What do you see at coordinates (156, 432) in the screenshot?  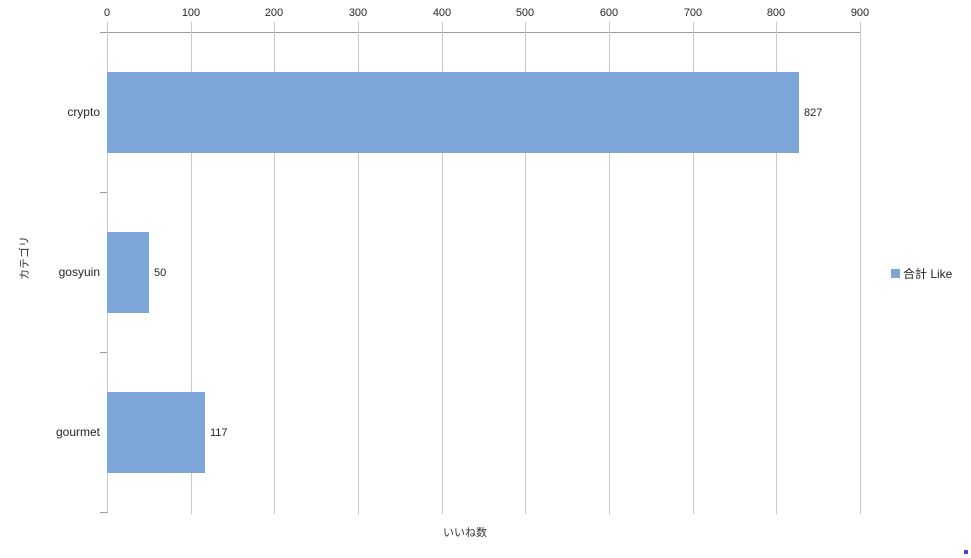 I see `bar-gourmet` at bounding box center [156, 432].